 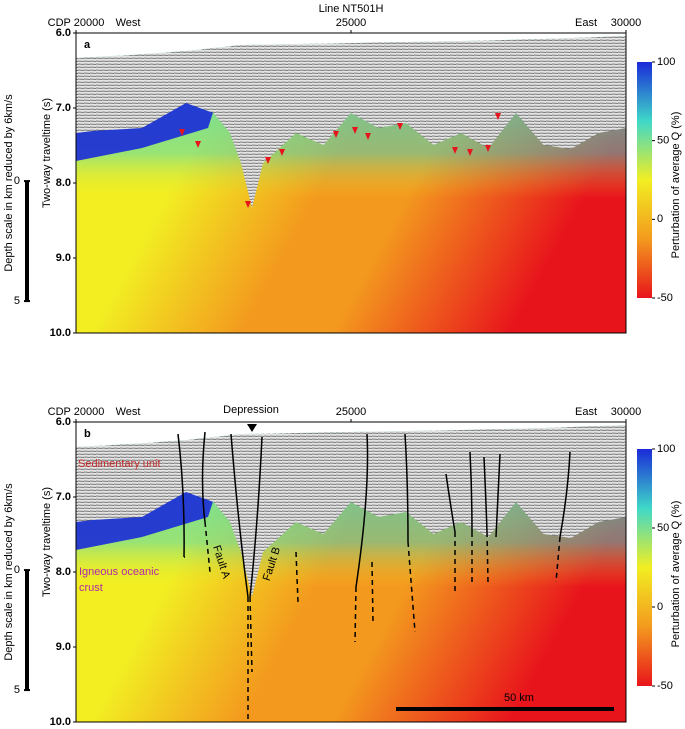 I want to click on panel-label: b, so click(x=87, y=434).